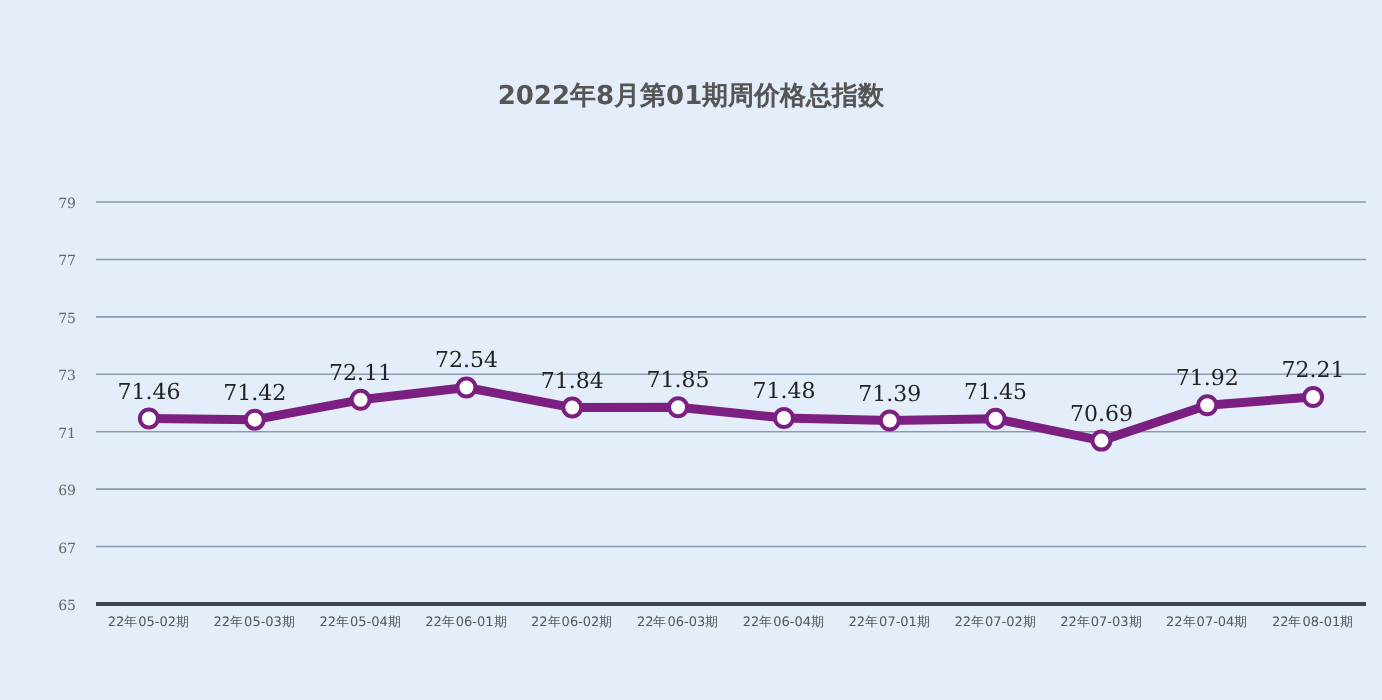 Image resolution: width=1382 pixels, height=700 pixels. I want to click on data-label: 71.92, so click(1207, 378).